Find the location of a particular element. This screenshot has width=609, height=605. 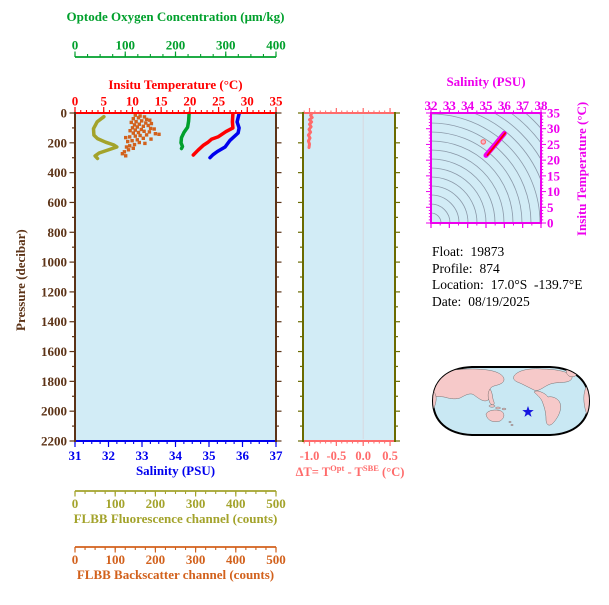

tick-label: -1.0 is located at coordinates (310, 456).